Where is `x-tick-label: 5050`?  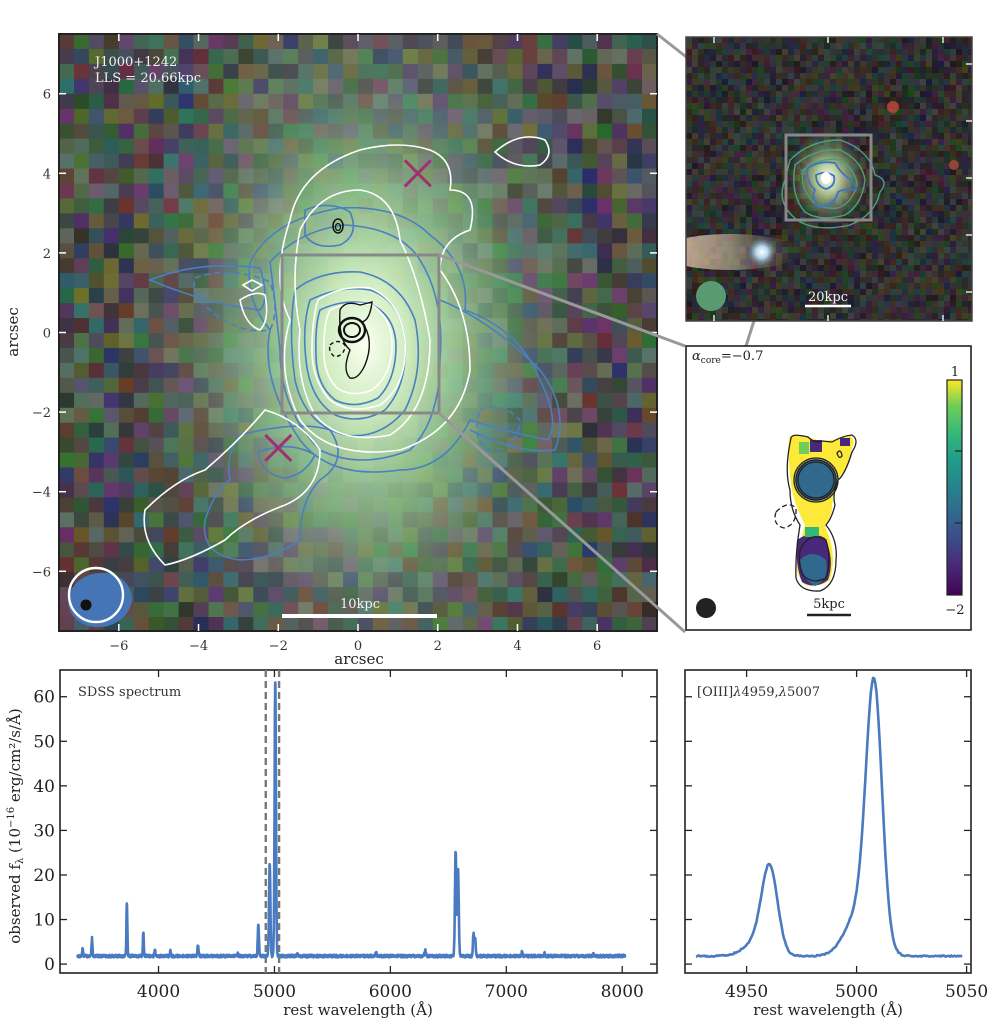 x-tick-label: 5050 is located at coordinates (966, 992).